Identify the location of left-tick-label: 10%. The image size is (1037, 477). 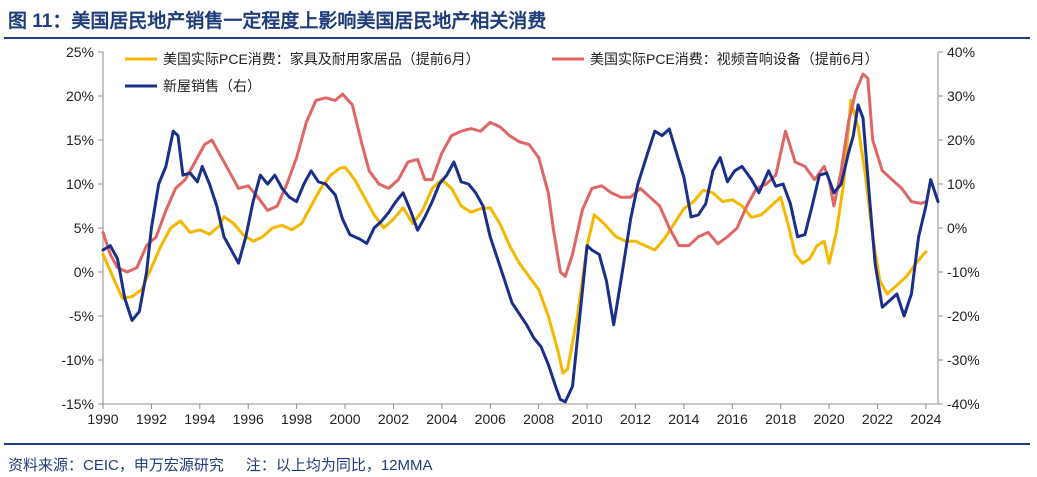
(80, 184).